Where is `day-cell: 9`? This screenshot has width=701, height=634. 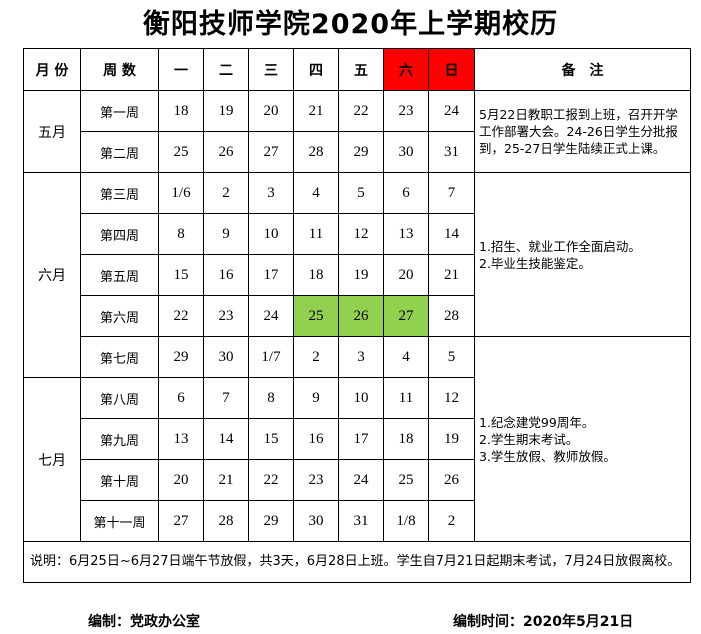 day-cell: 9 is located at coordinates (316, 398).